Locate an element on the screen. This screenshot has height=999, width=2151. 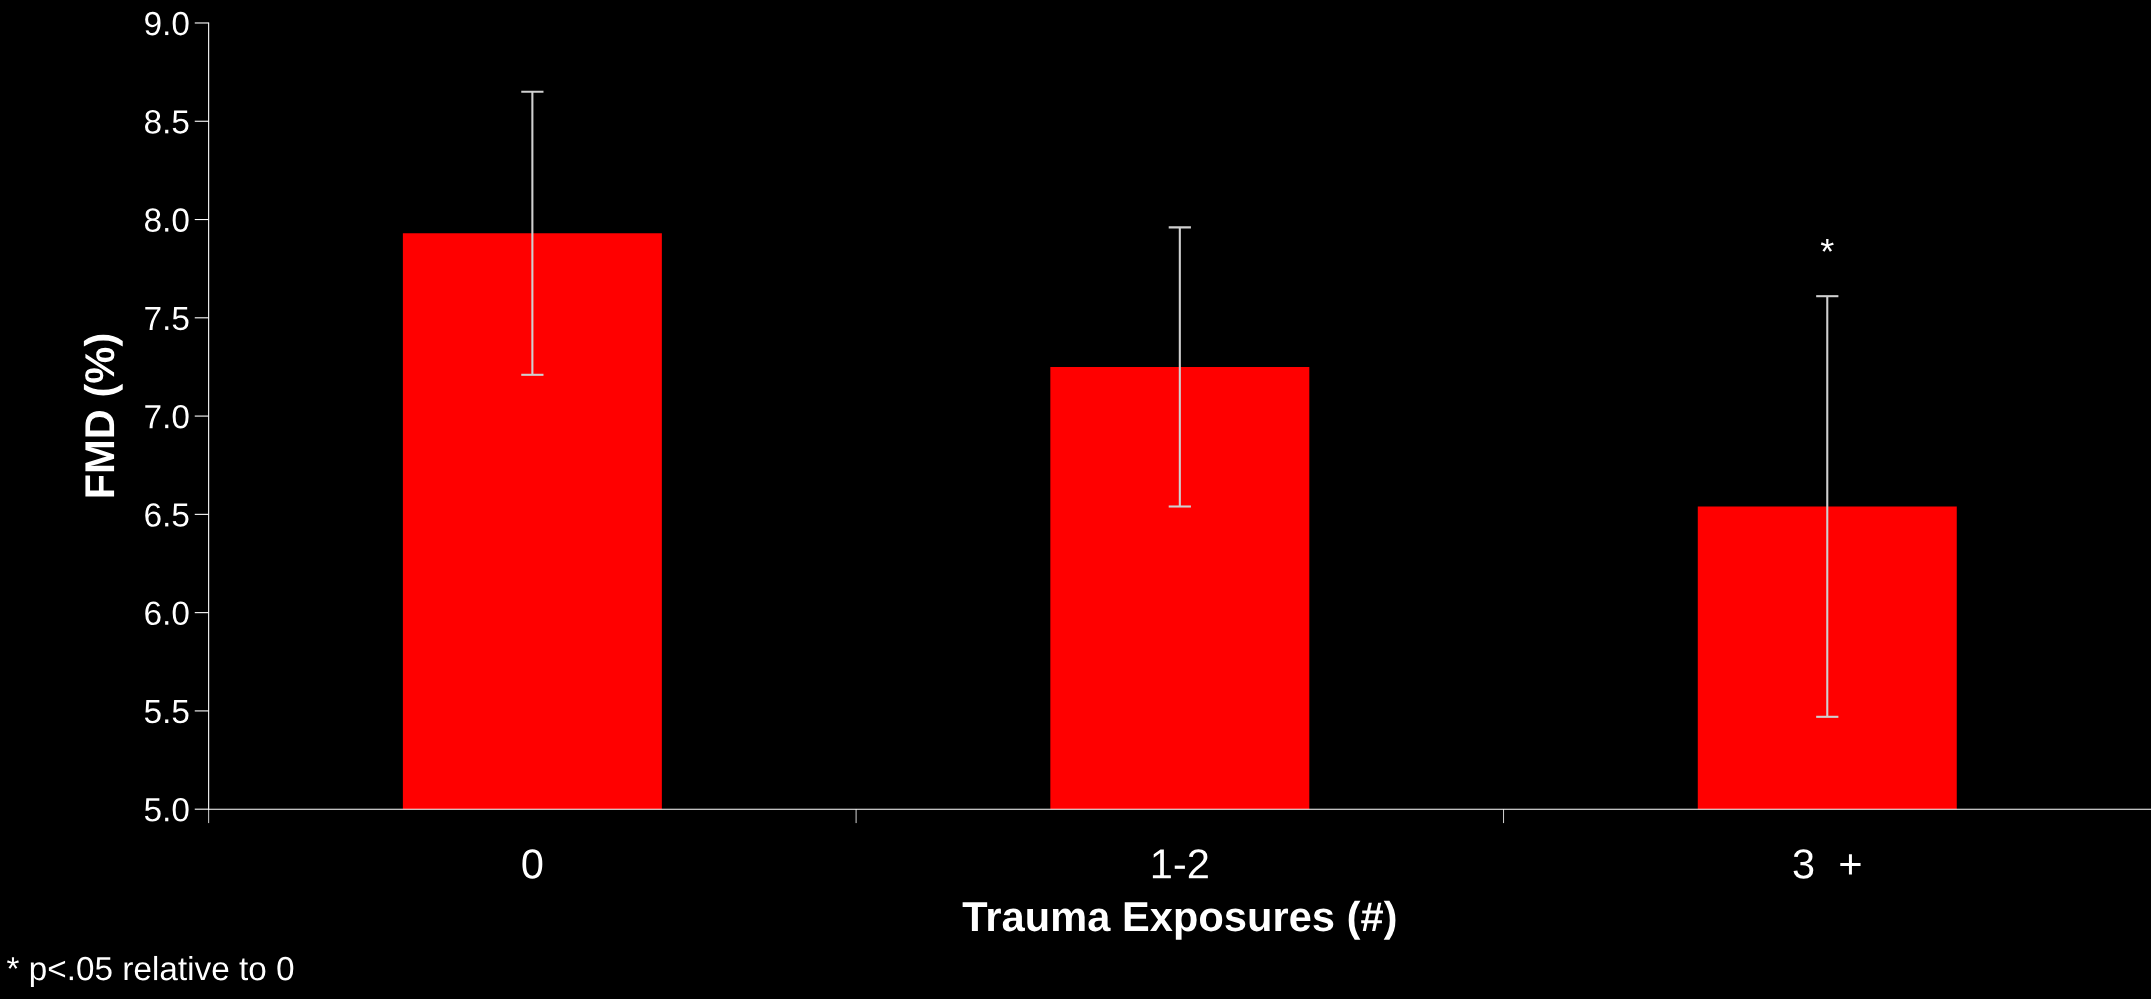
y-tick-label: 5.0 is located at coordinates (166, 809).